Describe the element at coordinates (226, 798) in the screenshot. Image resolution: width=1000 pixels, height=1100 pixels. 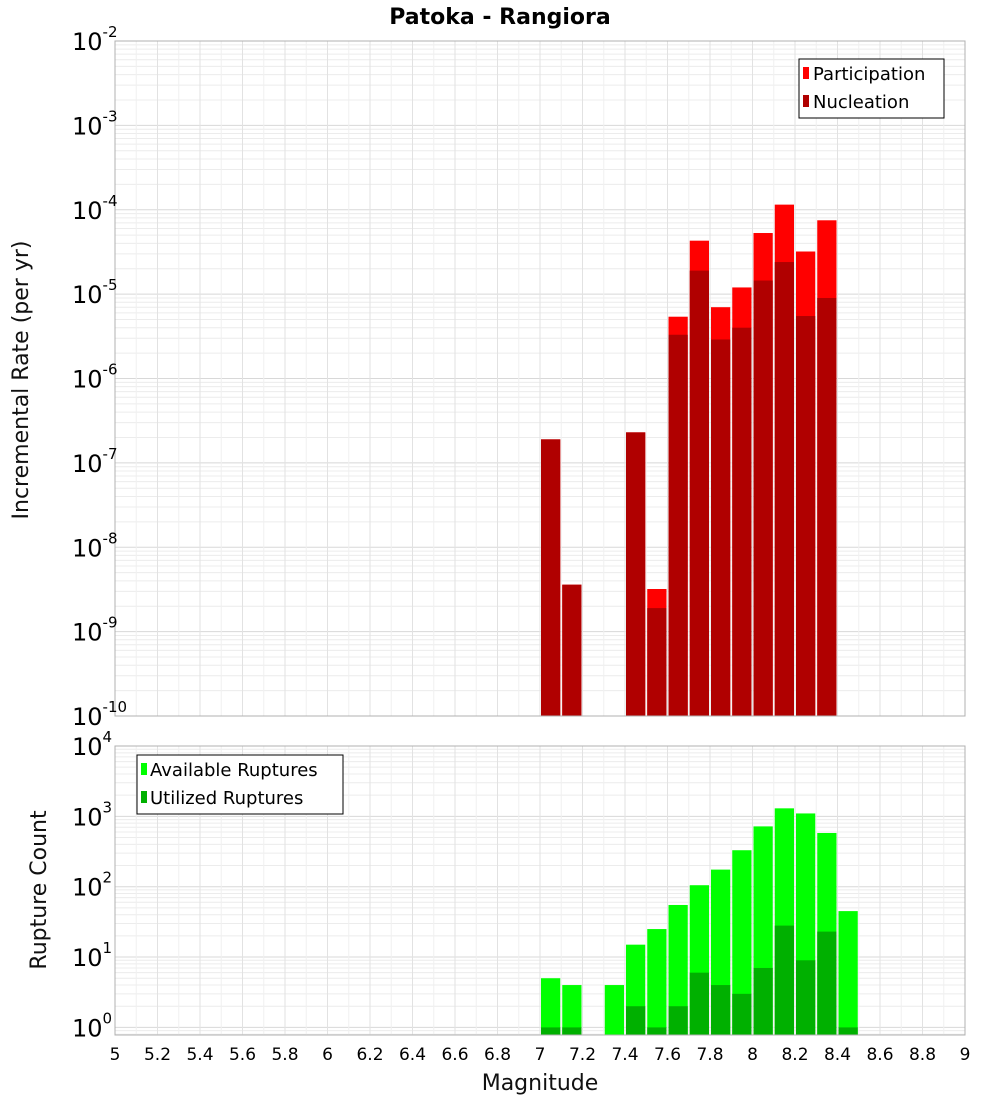
I see `legend-label-utilized: Utilized Ruptures` at that location.